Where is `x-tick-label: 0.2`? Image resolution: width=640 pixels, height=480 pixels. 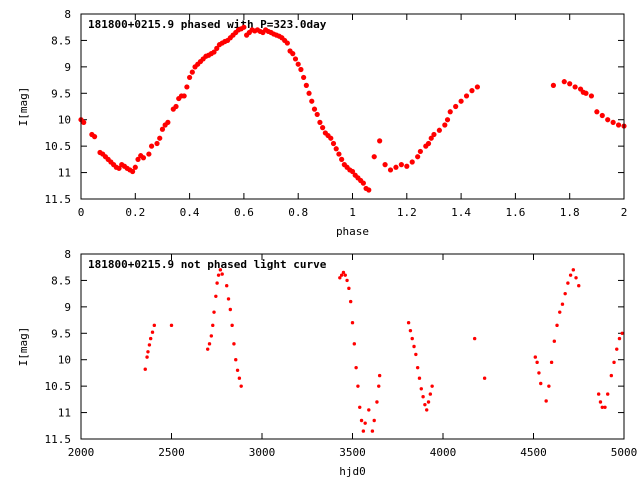 x-tick-label: 0.2 is located at coordinates (135, 212).